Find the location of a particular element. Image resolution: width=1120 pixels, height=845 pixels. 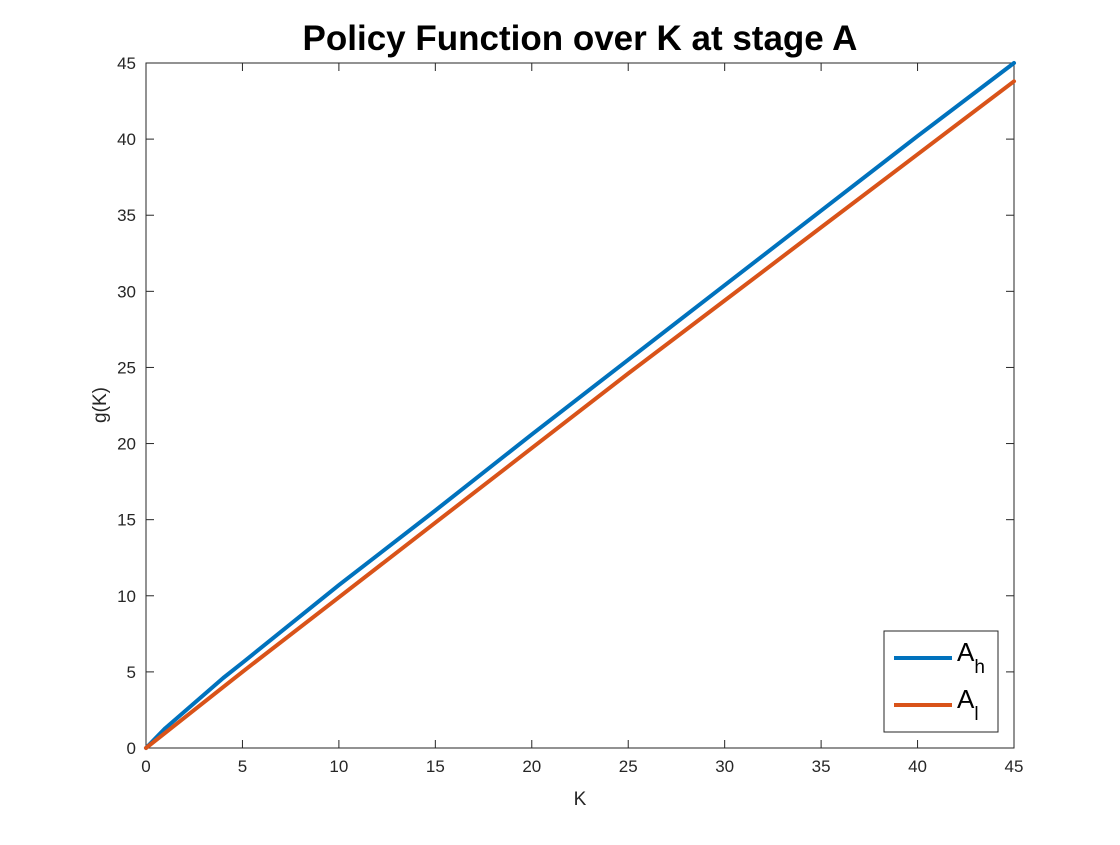

x-tick-label: 25 is located at coordinates (628, 766).